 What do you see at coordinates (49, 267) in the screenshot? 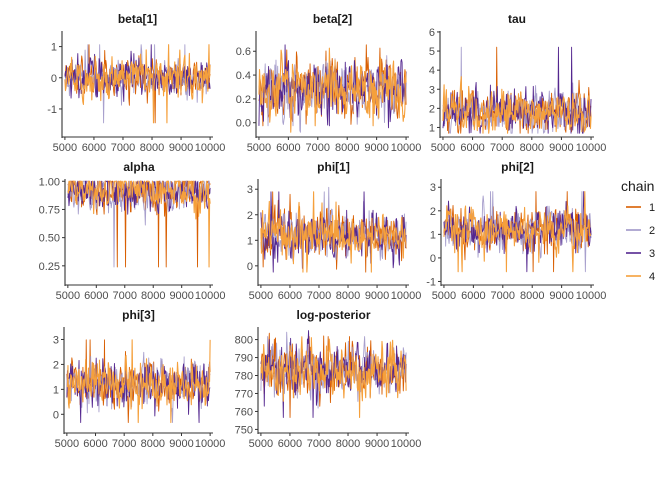
I see `y-tick-label: 0.25` at bounding box center [49, 267].